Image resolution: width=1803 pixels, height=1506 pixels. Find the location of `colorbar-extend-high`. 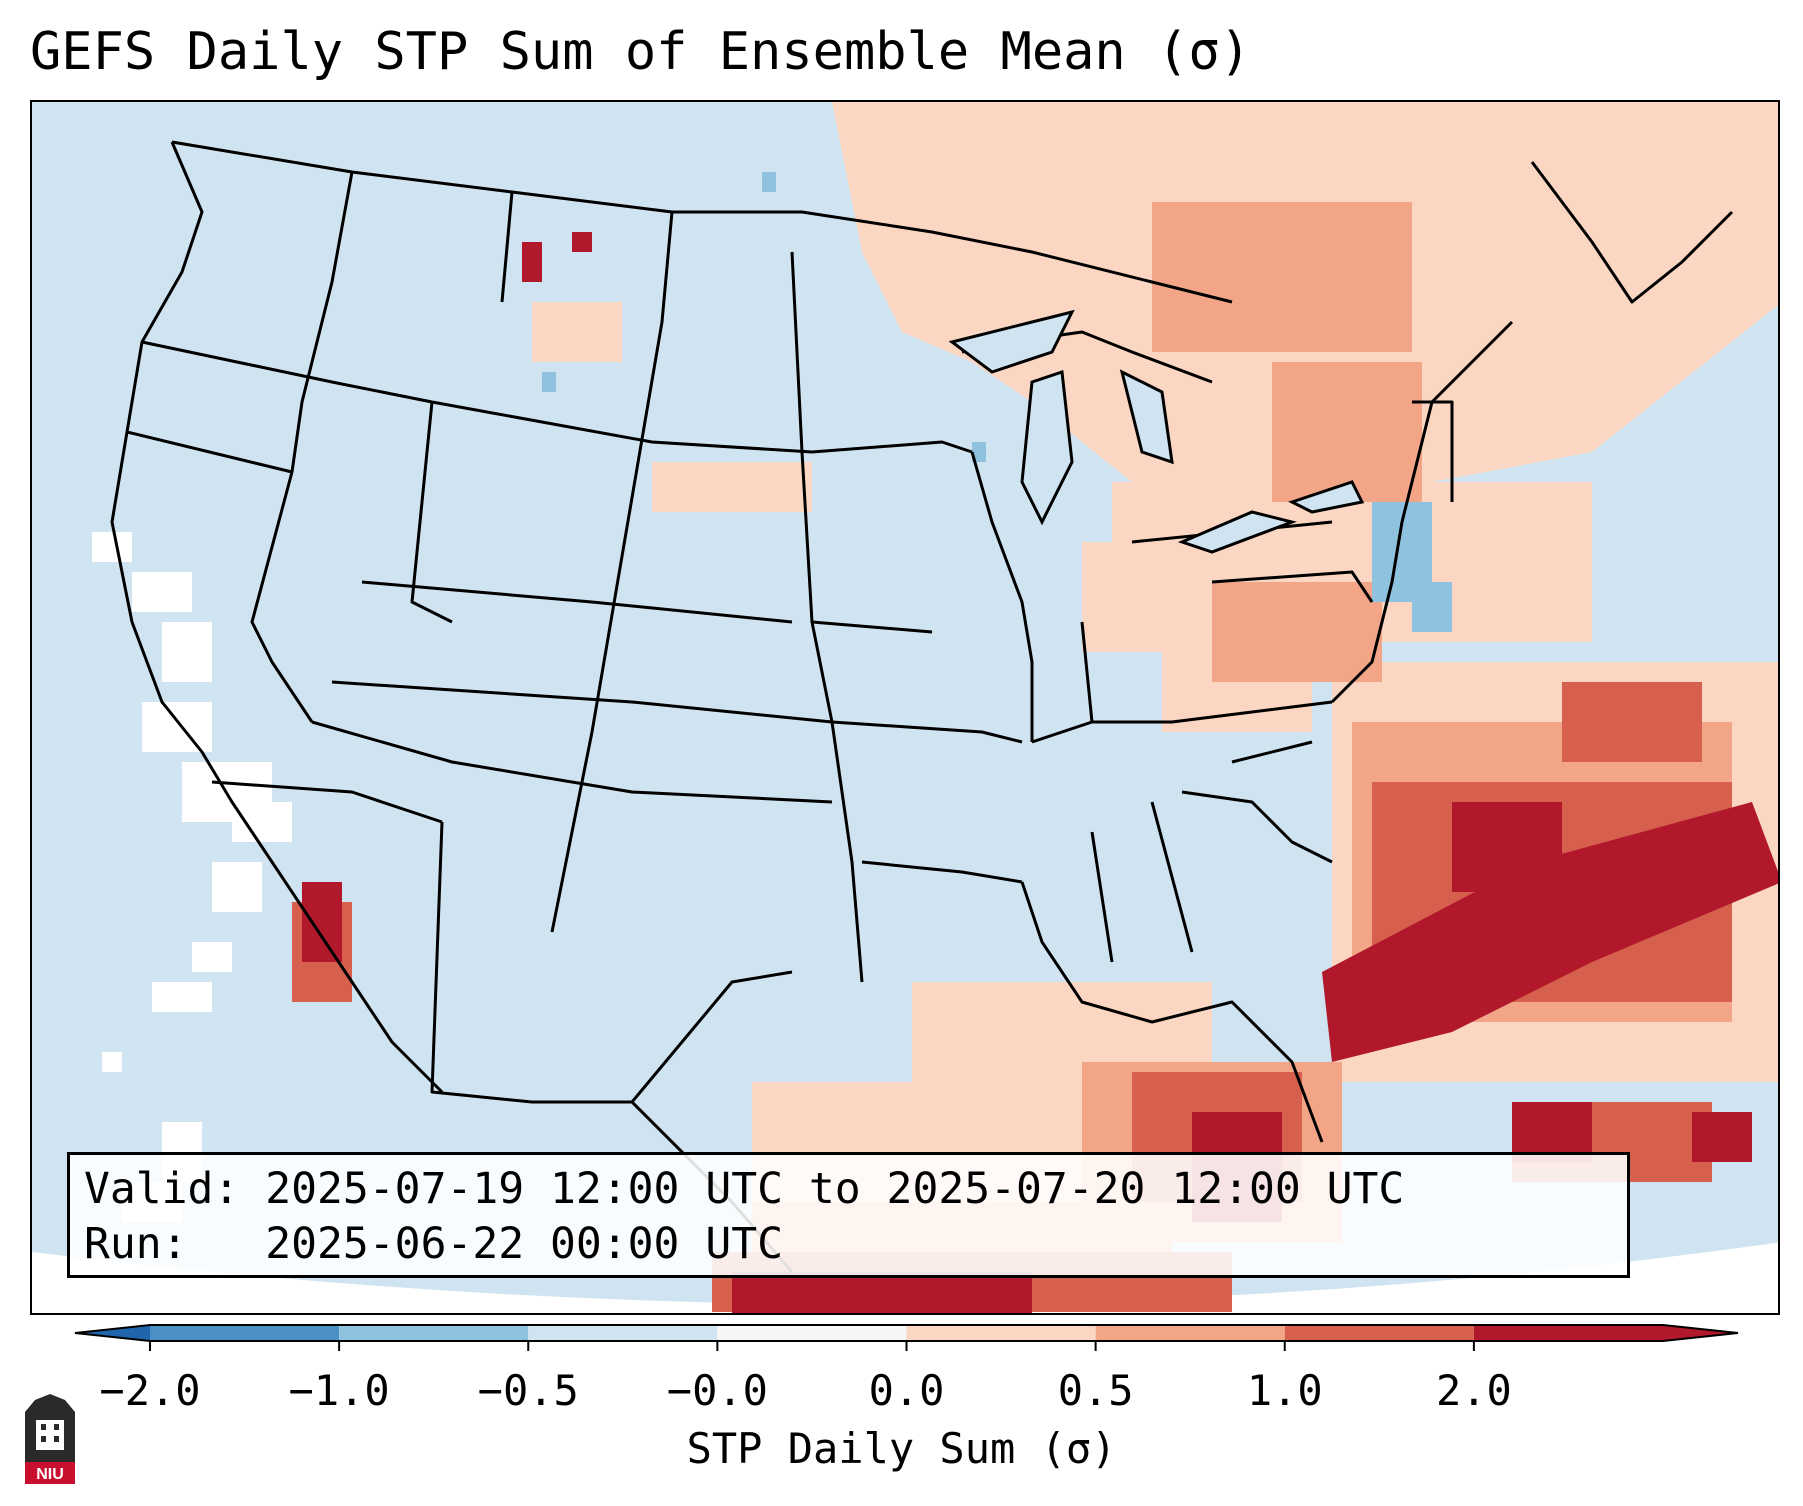

colorbar-extend-high is located at coordinates (1700, 1333).